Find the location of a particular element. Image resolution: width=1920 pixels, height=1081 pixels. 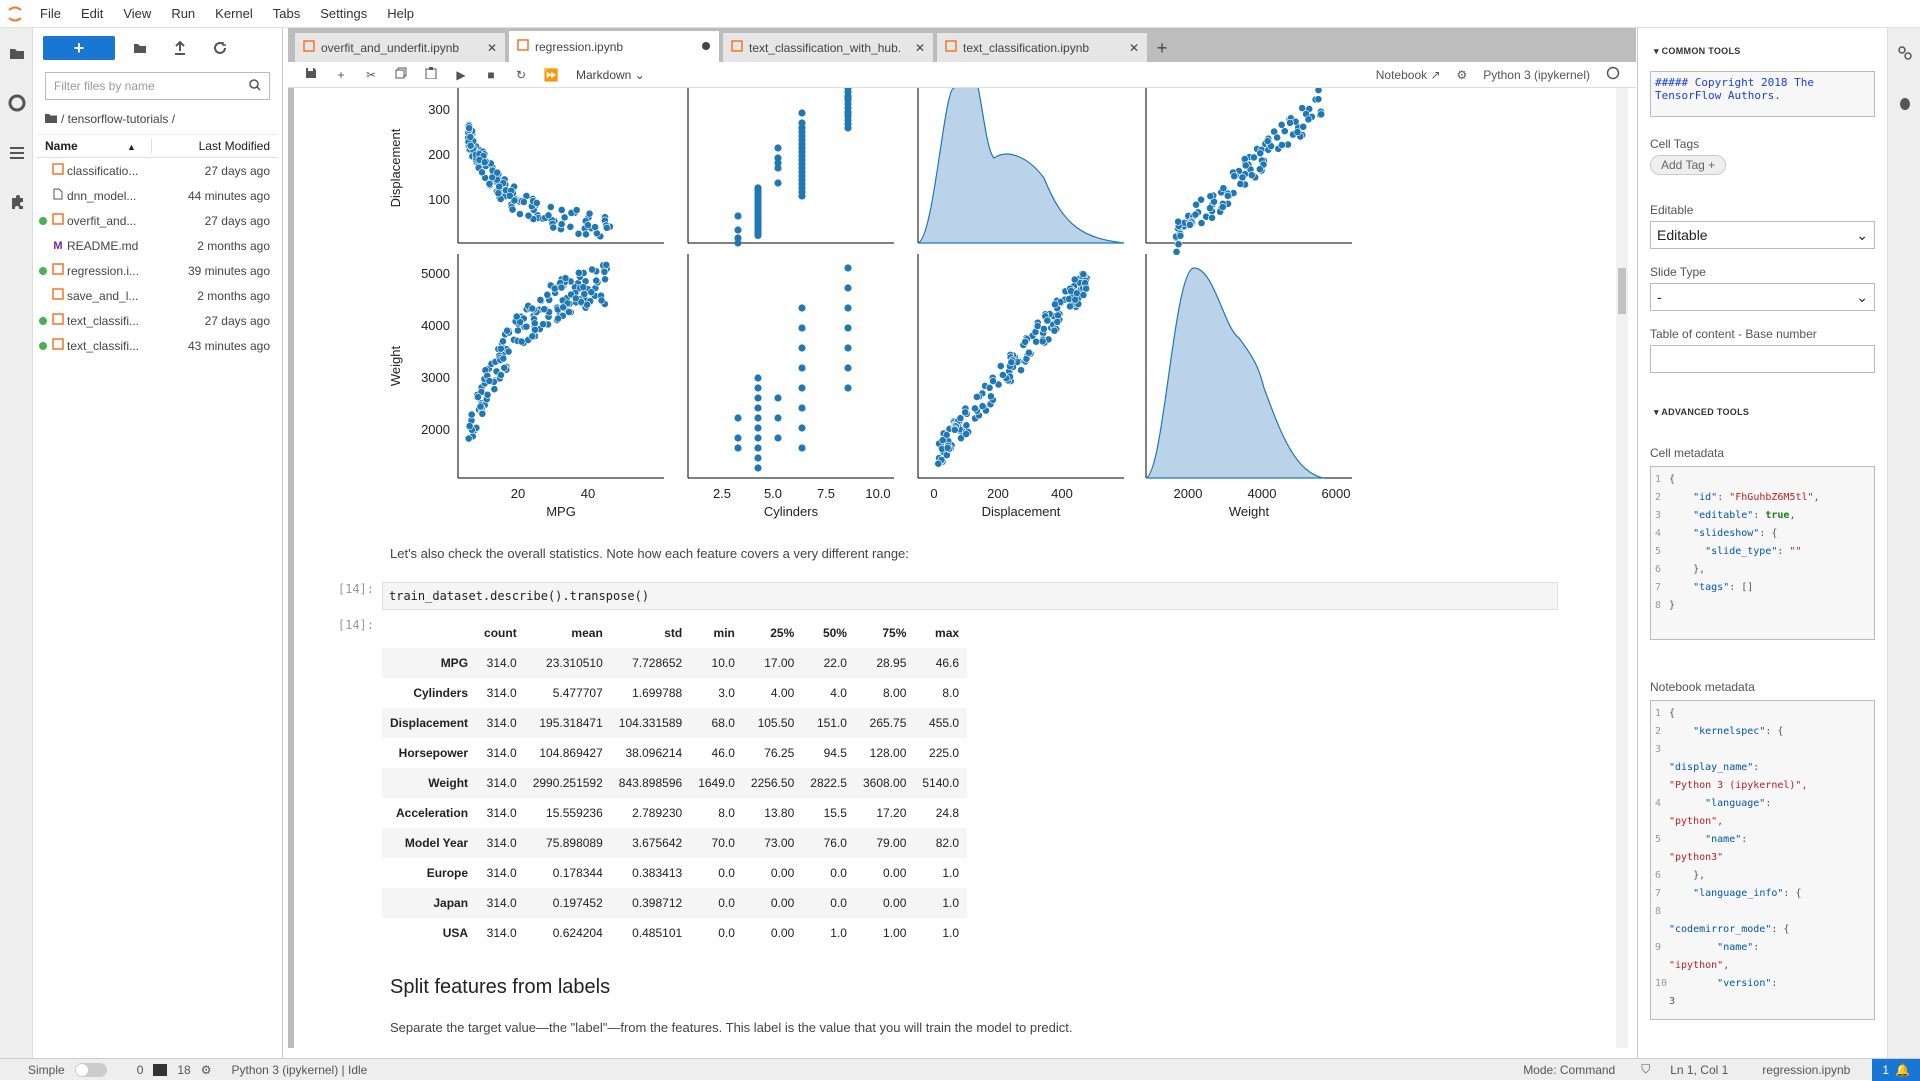

terminal-count: 0 is located at coordinates (140, 1069).